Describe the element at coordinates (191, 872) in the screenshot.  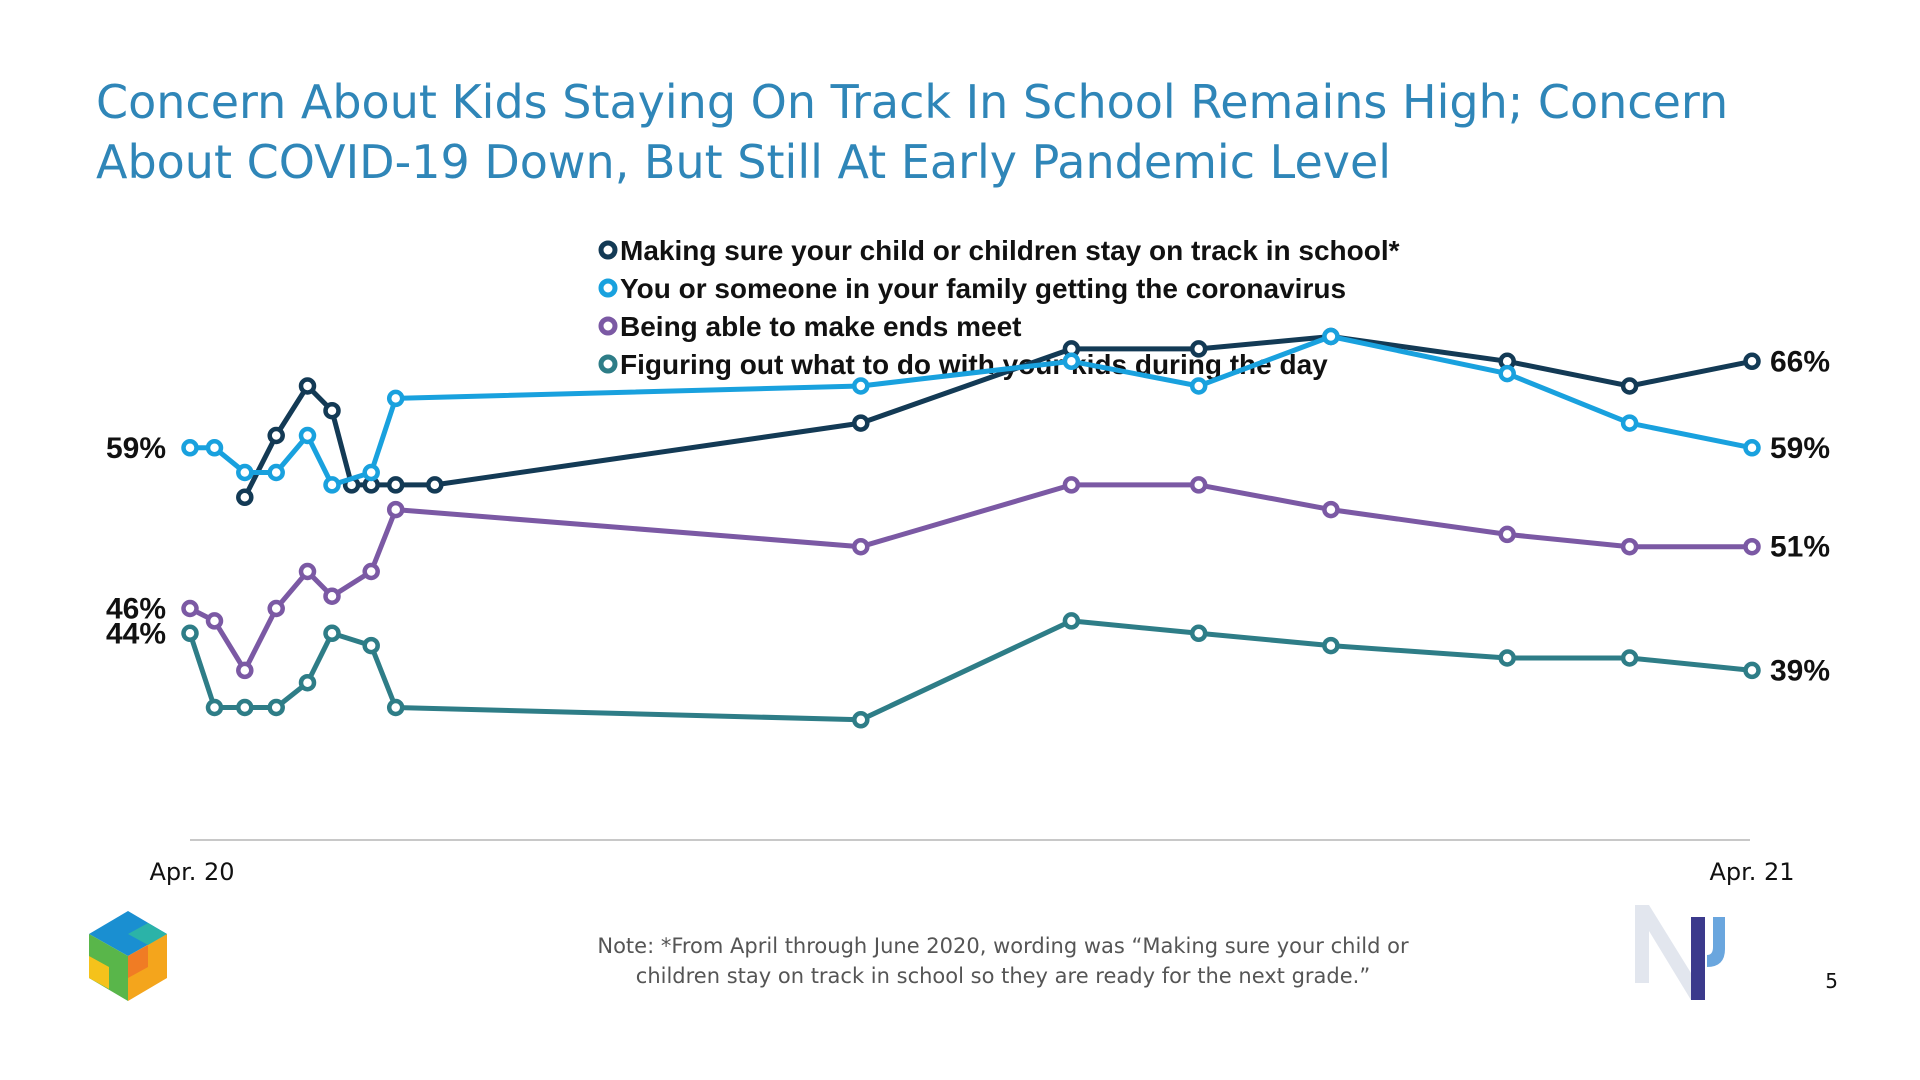
I see `x-tick-label-start: Apr. 20` at that location.